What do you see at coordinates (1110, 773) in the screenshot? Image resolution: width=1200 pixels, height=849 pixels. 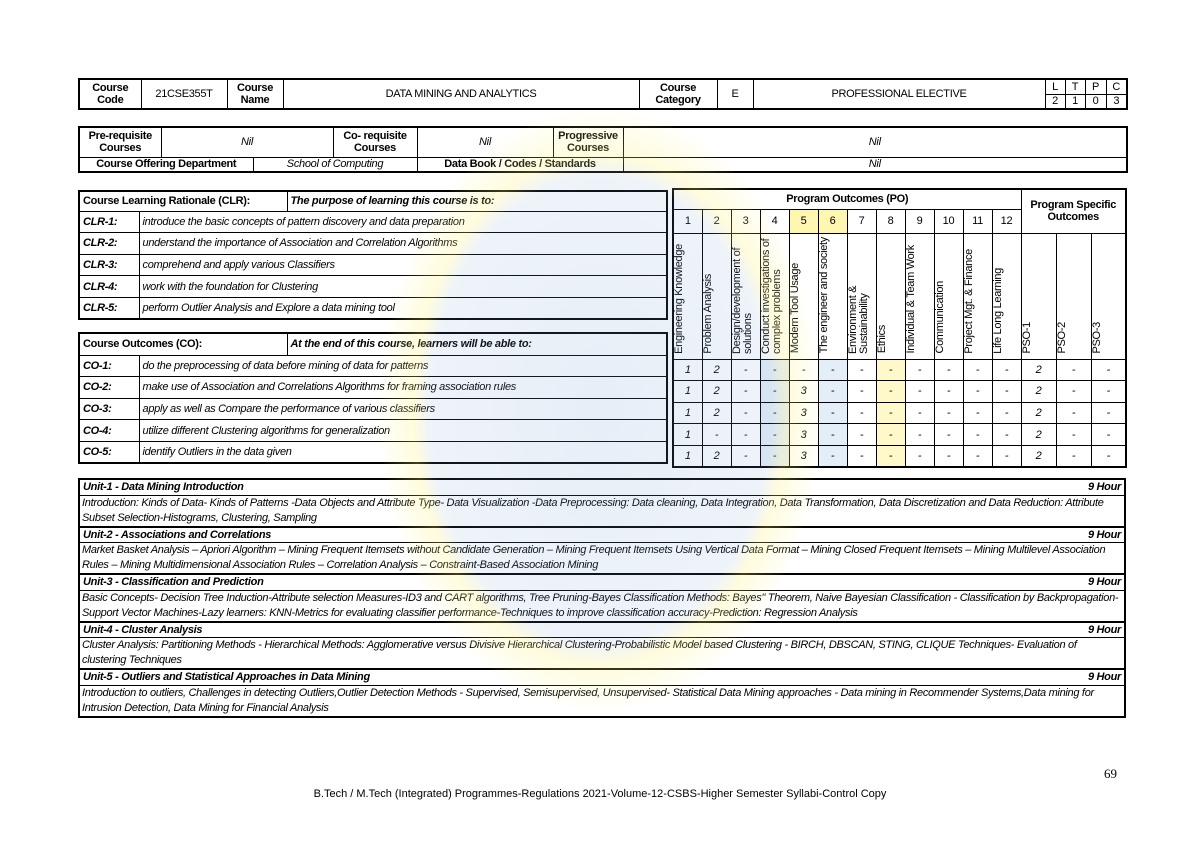 I see `page-number: 69` at bounding box center [1110, 773].